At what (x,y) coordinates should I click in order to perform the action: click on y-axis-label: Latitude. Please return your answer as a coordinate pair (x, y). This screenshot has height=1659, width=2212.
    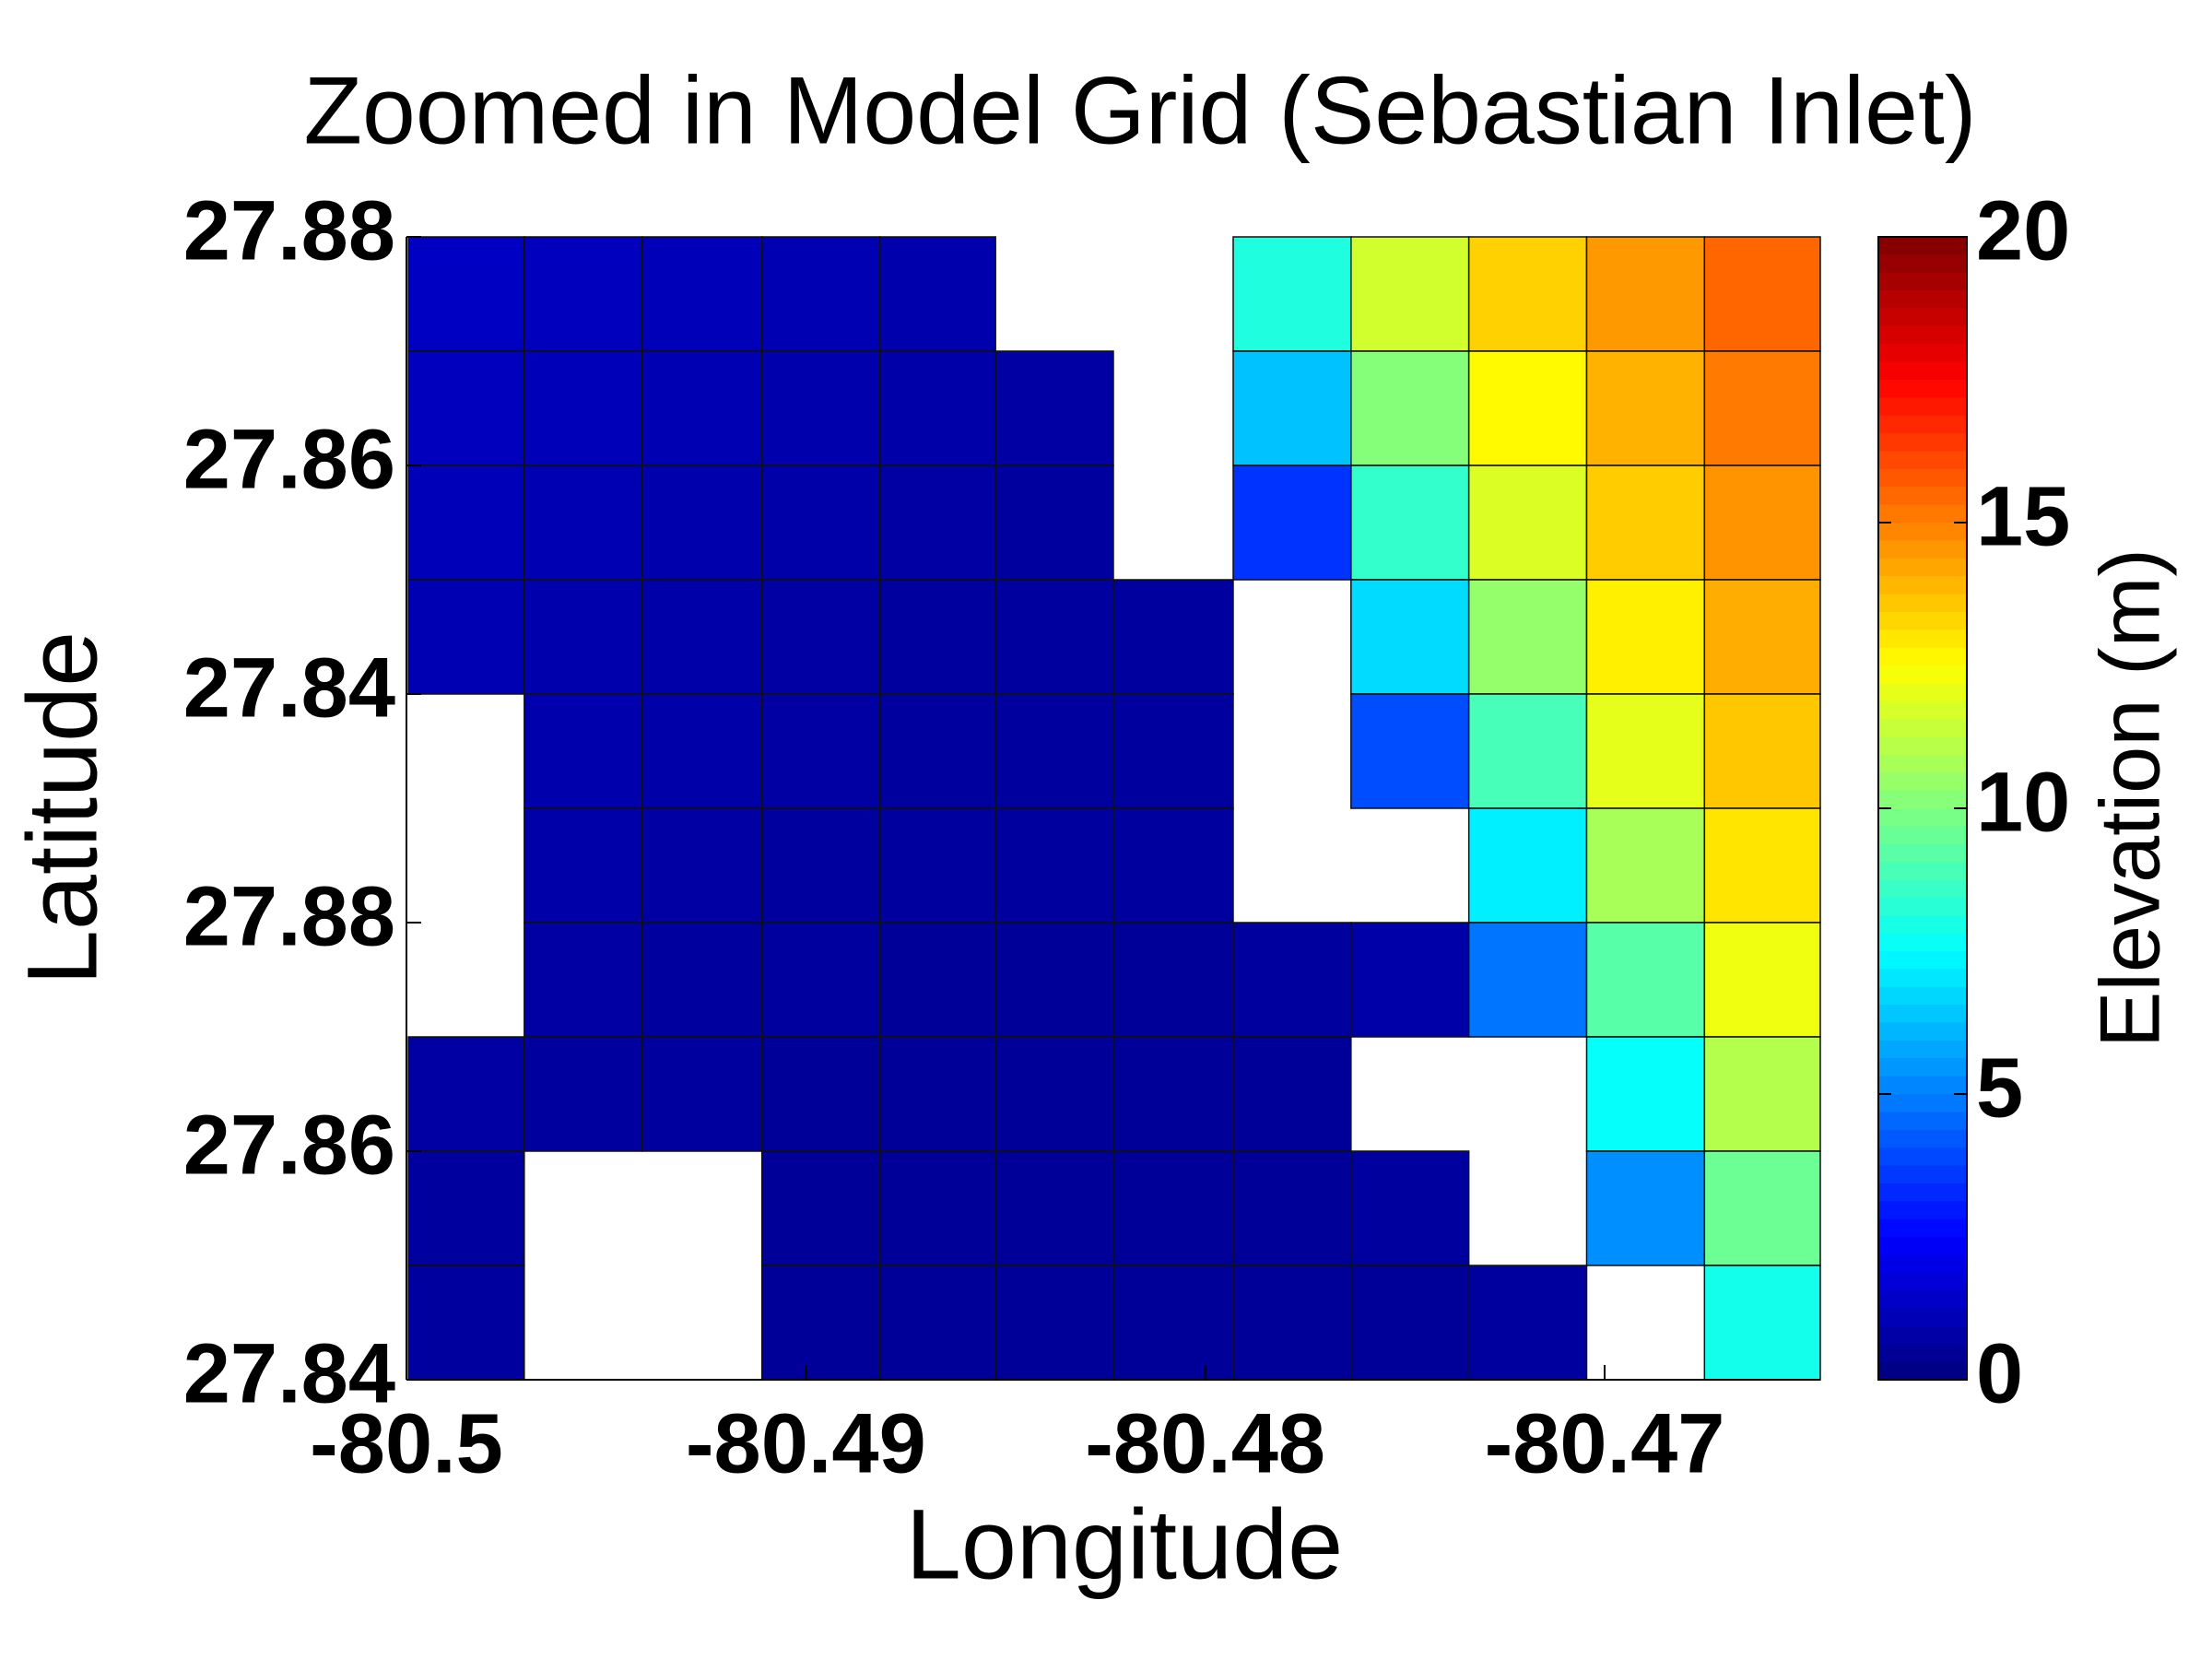
    Looking at the image, I should click on (62, 808).